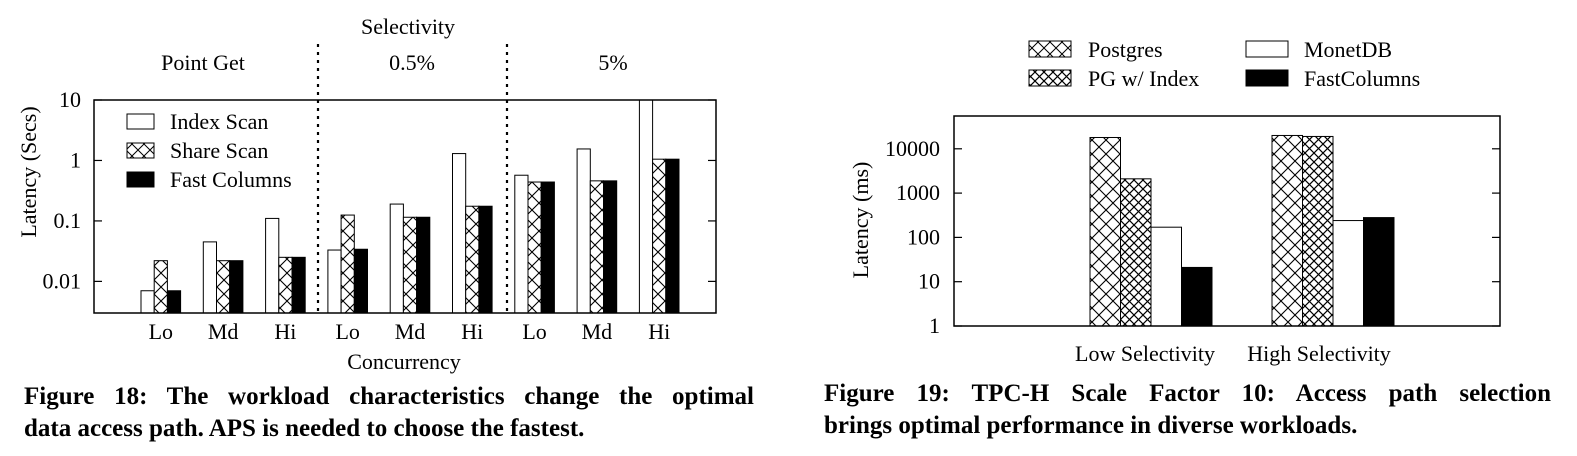 This screenshot has width=1577, height=456. I want to click on x-category-label-1: High Selectivity, so click(1319, 353).